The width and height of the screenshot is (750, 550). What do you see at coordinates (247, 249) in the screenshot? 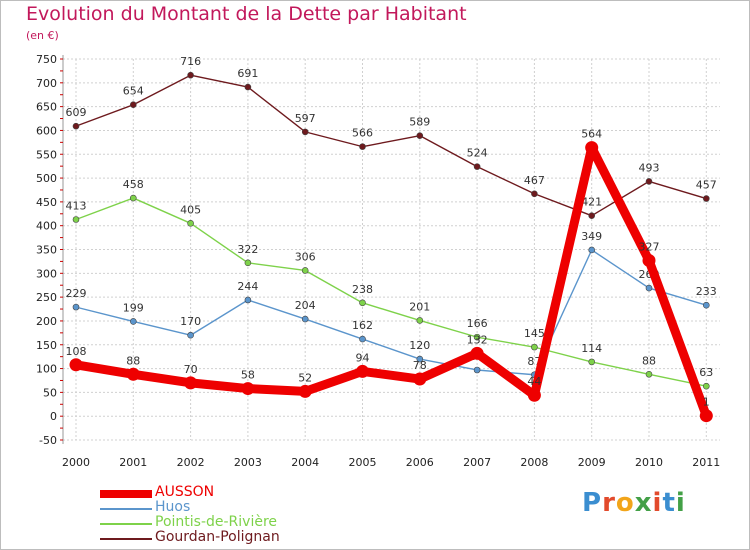
I see `data-label-pointis-de-riviere: 322` at bounding box center [247, 249].